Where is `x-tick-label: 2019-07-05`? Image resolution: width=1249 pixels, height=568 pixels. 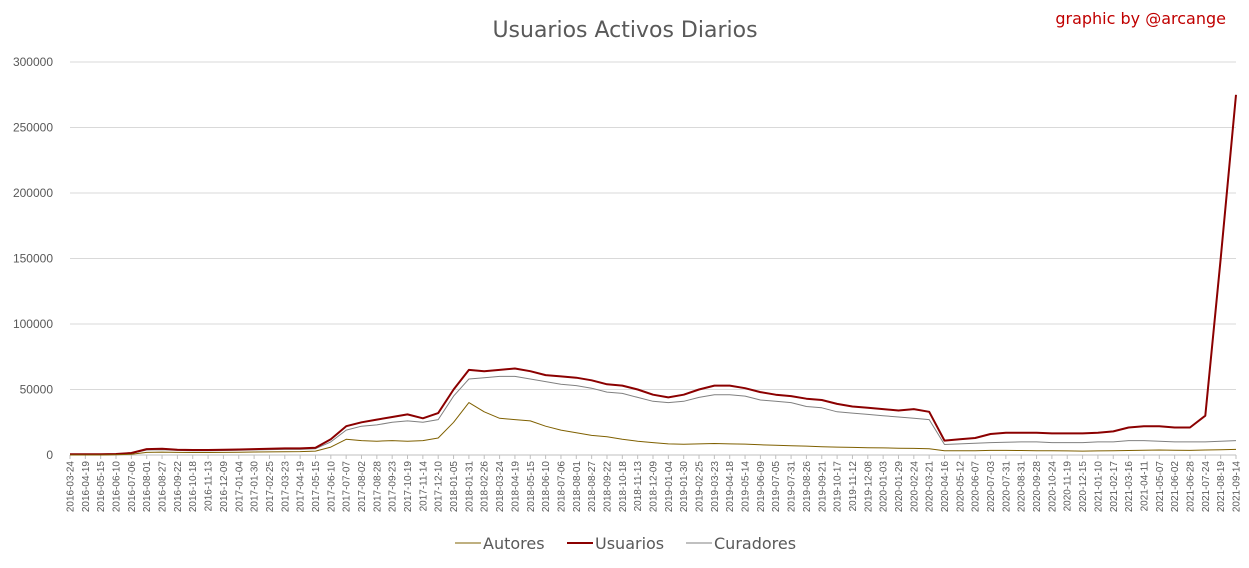
x-tick-label: 2019-07-05 is located at coordinates (776, 487).